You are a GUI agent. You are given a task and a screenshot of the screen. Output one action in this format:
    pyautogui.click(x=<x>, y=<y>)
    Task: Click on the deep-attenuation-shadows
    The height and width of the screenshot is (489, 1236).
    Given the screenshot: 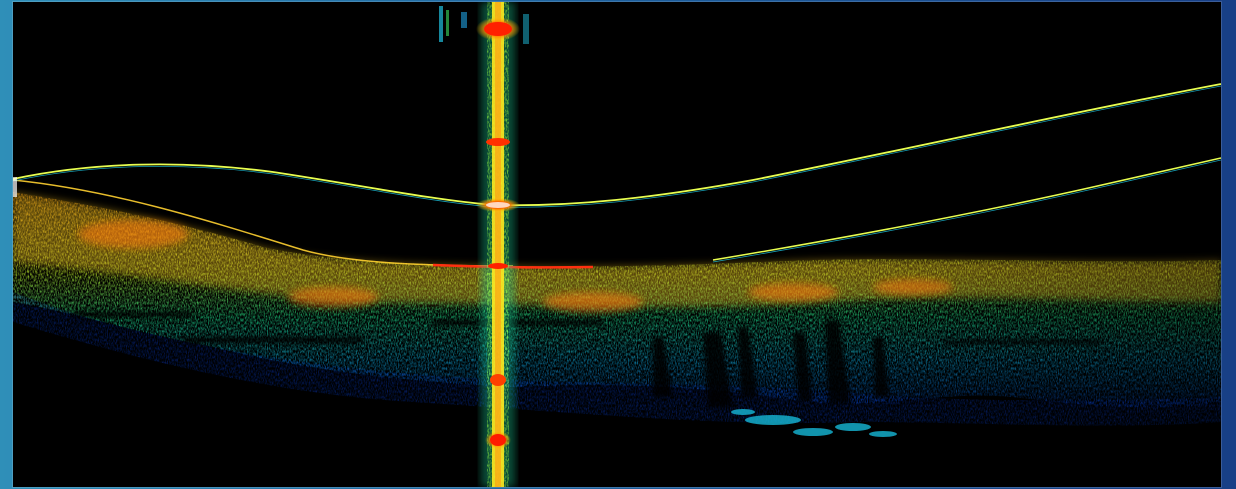 What is the action you would take?
    pyautogui.click(x=814, y=423)
    